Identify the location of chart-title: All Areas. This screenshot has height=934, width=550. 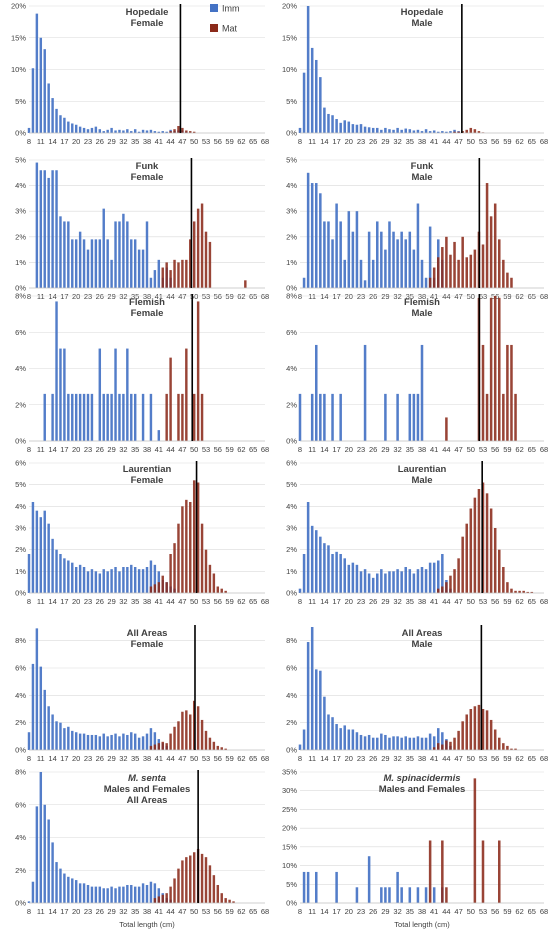
(147, 633).